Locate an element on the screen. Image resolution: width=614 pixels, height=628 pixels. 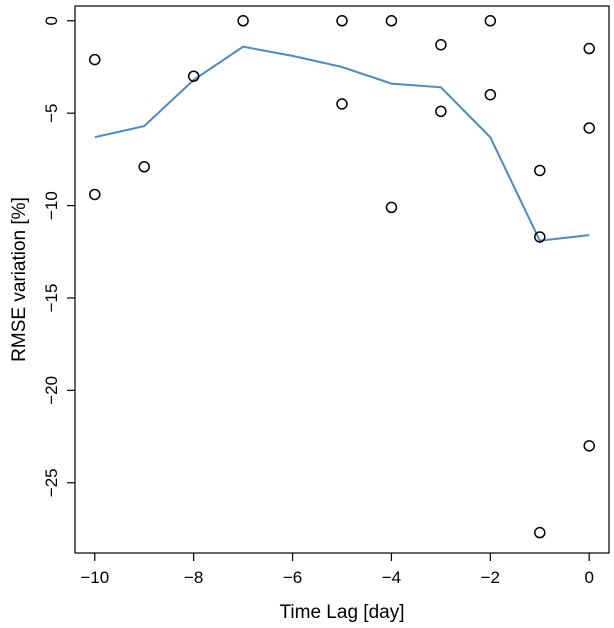
x-tick-label: −8 is located at coordinates (193, 577).